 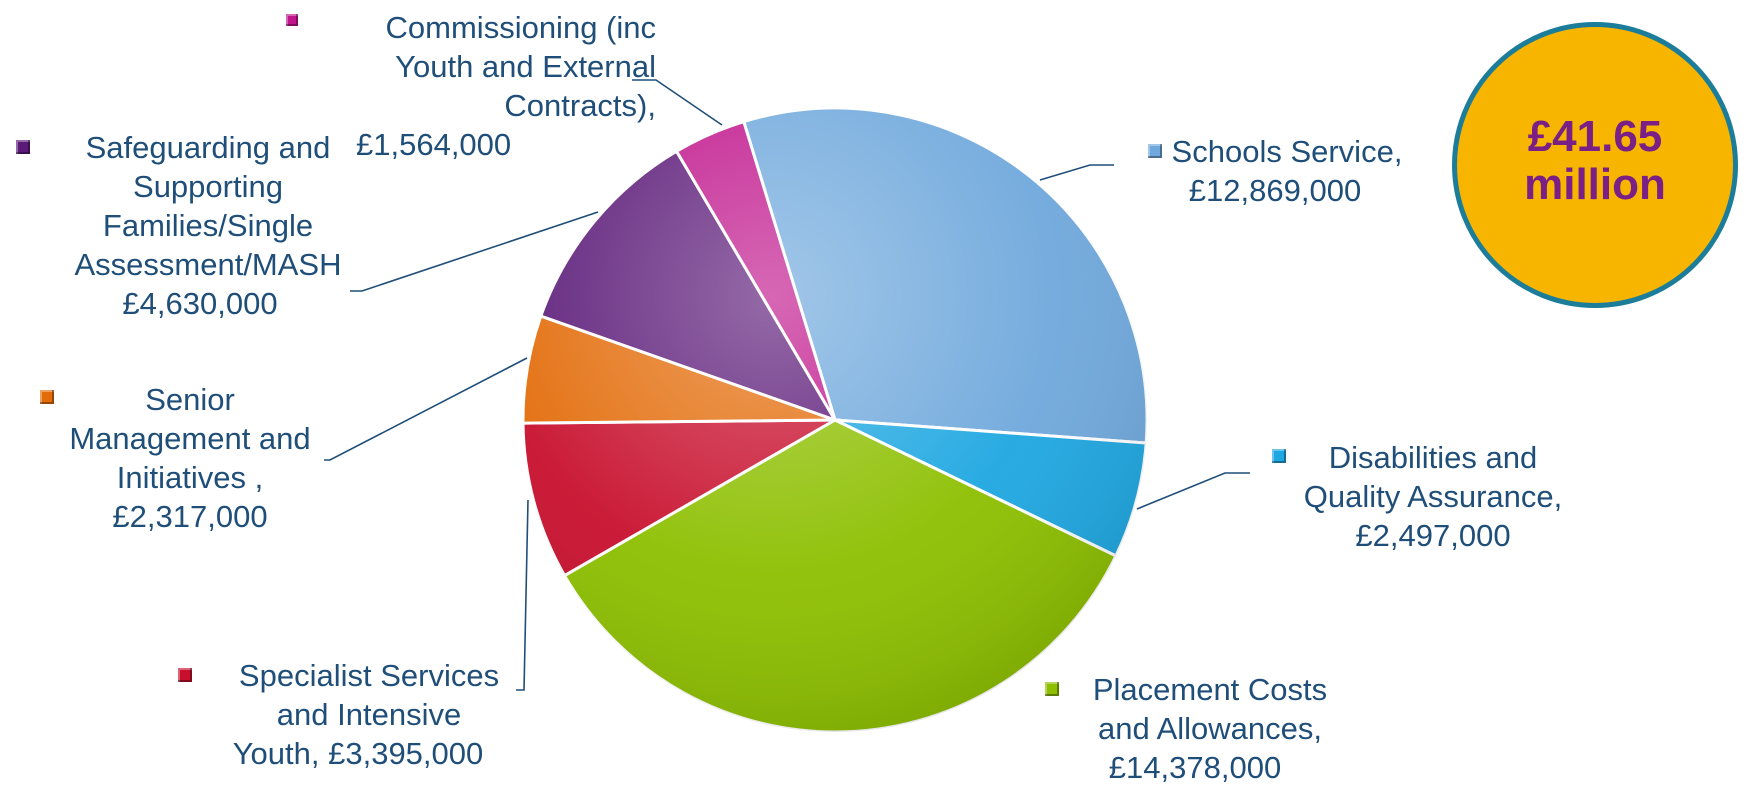 What do you see at coordinates (522, 595) in the screenshot?
I see `leader-line-specialist` at bounding box center [522, 595].